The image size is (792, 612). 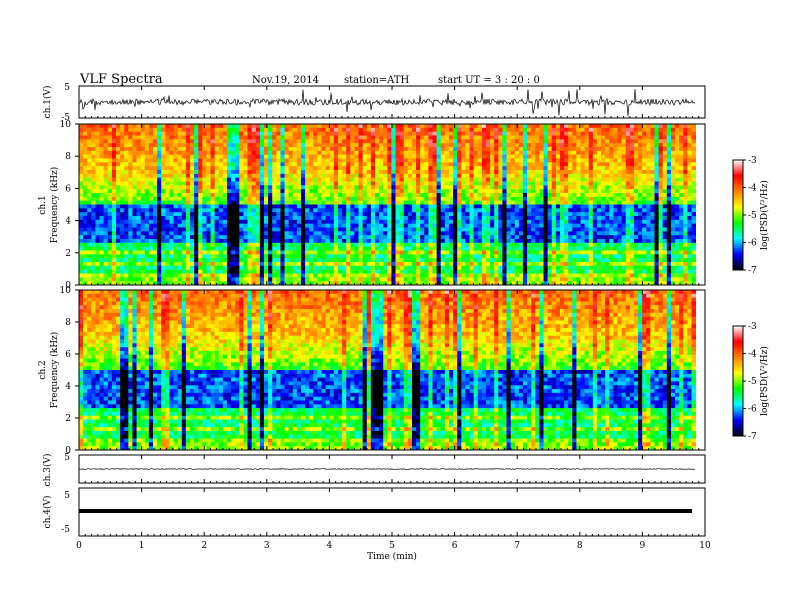 I want to click on ch4-ylabel: ch.4(V), so click(x=47, y=512).